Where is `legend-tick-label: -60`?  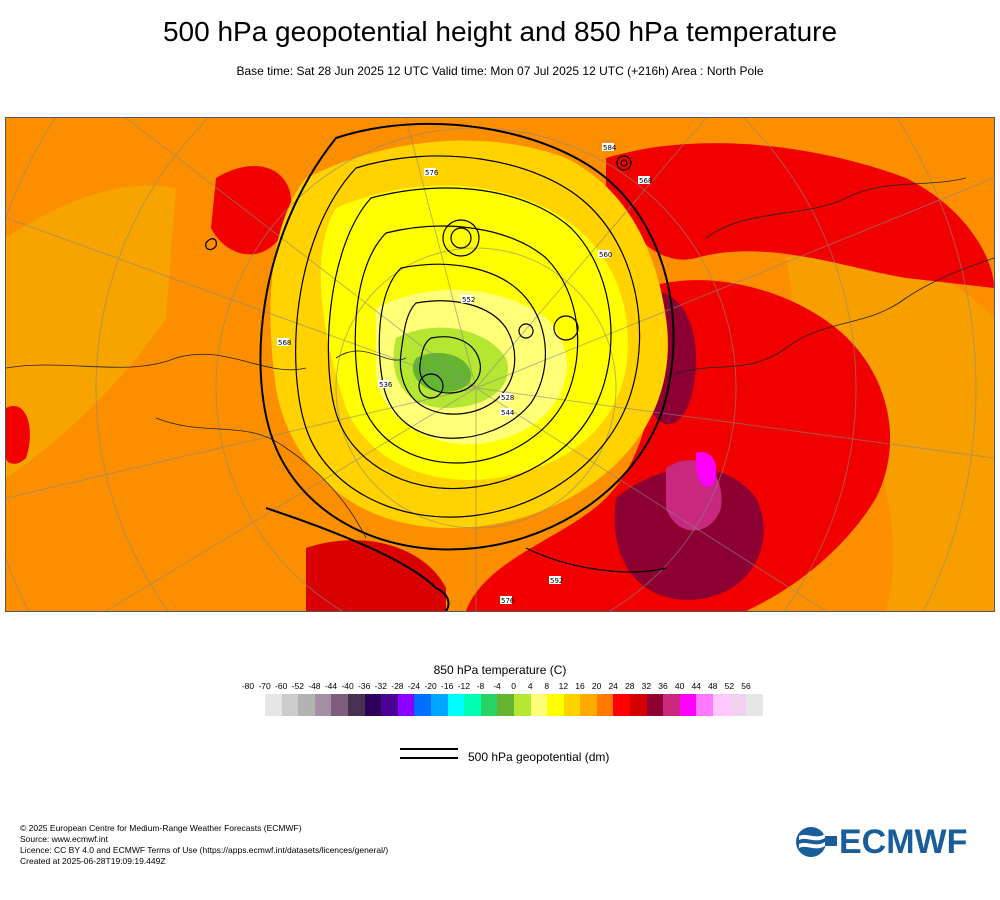 legend-tick-label: -60 is located at coordinates (281, 686).